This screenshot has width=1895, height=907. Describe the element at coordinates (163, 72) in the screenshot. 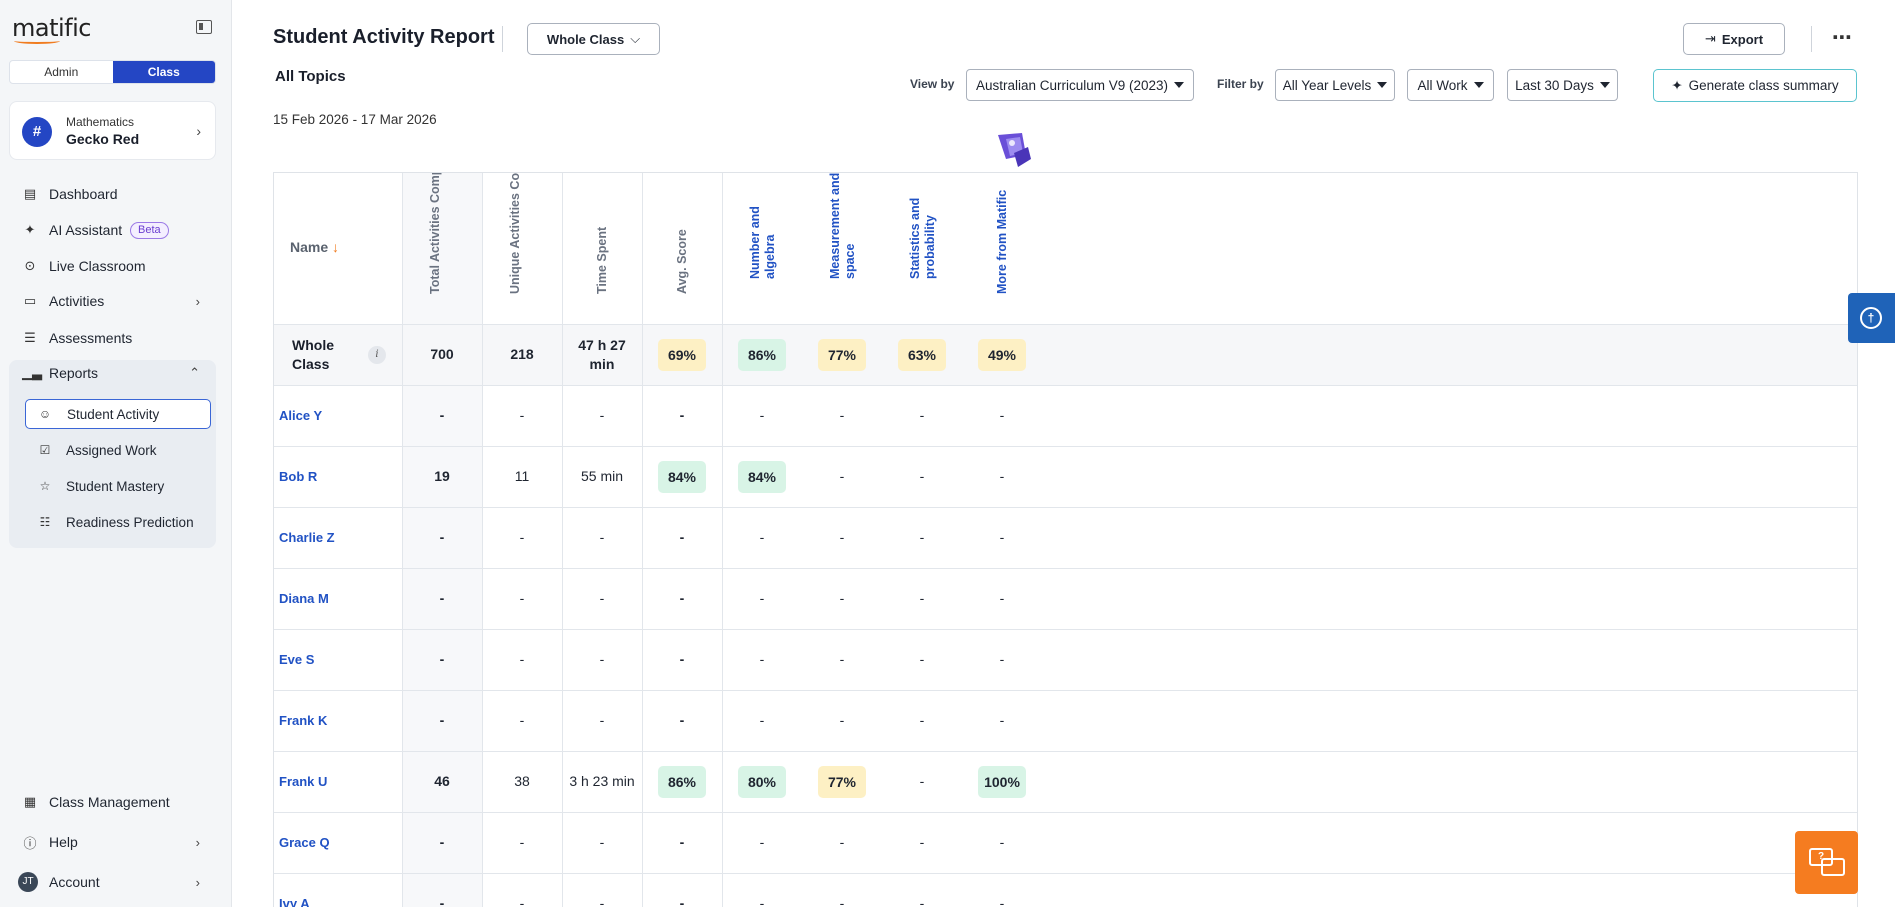

I see `class-tab: Class` at that location.